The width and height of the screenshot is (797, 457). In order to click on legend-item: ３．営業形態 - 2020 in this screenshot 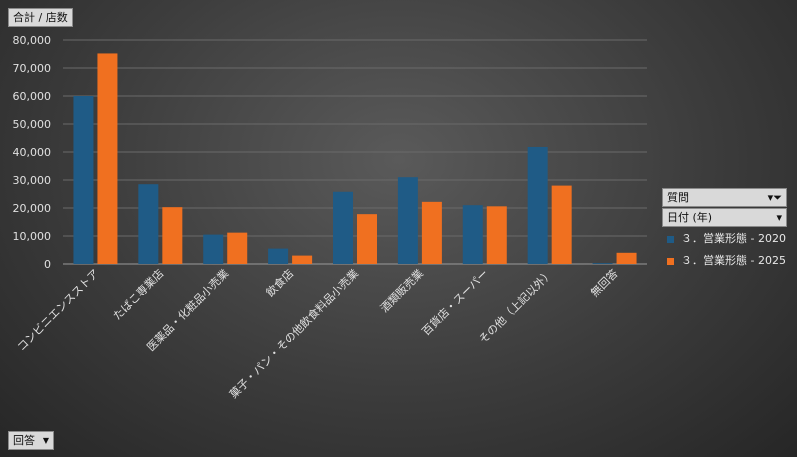, I will do `click(724, 239)`.